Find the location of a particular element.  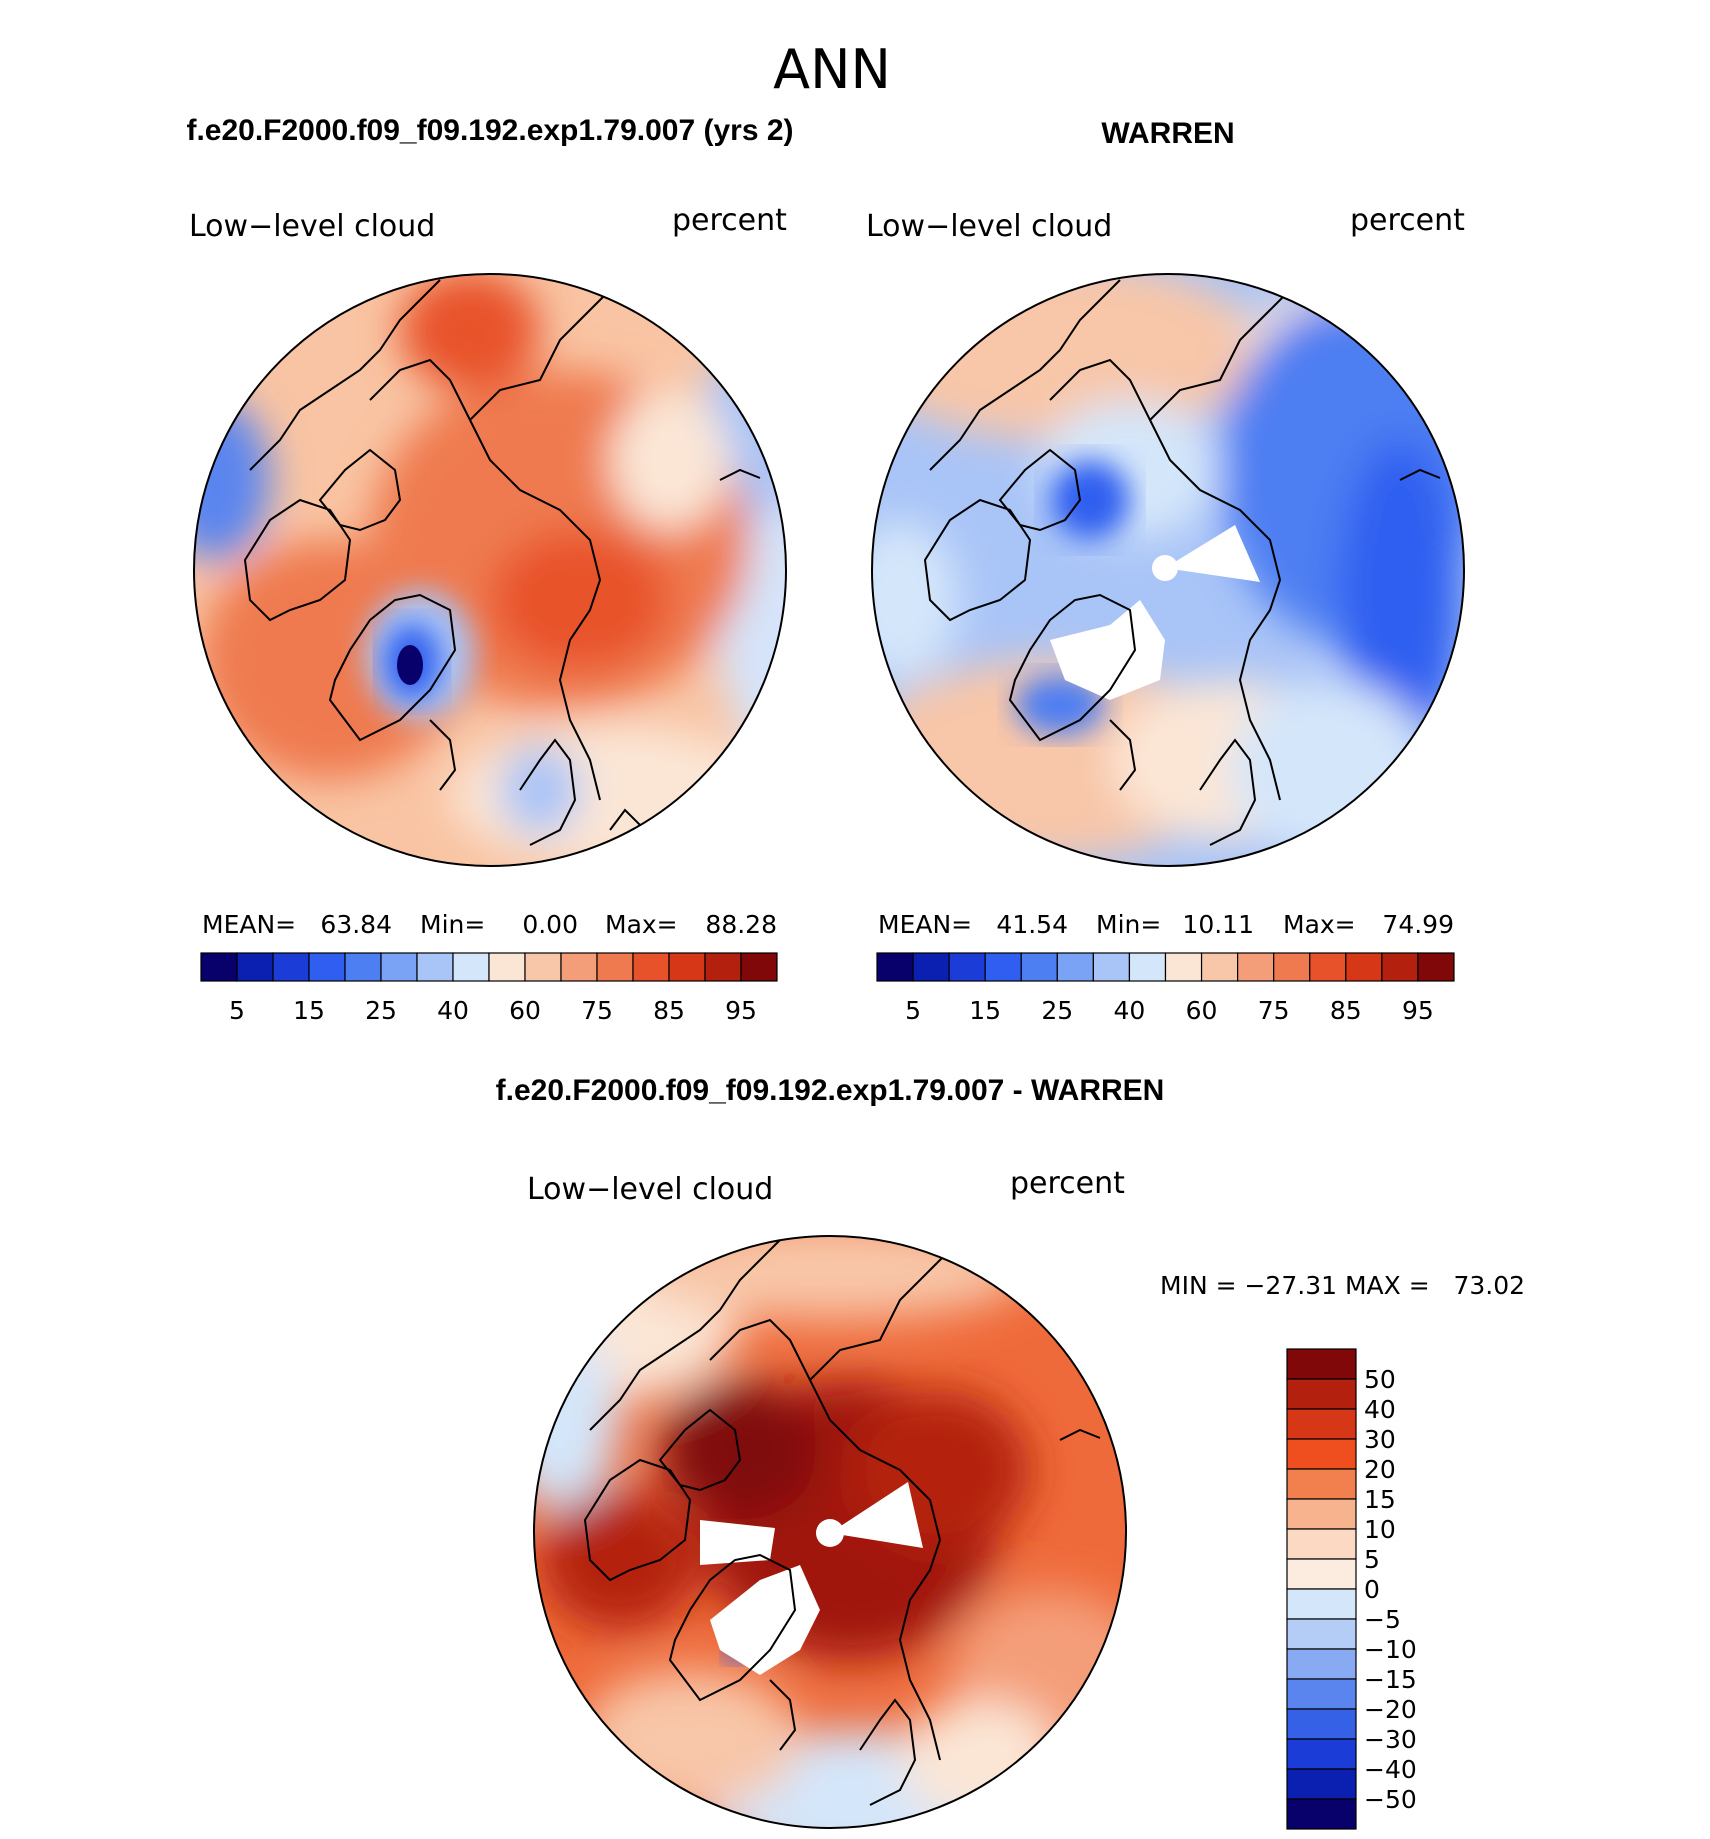

panel-c-colorbar-tick-label: 5 is located at coordinates (1372, 1559).